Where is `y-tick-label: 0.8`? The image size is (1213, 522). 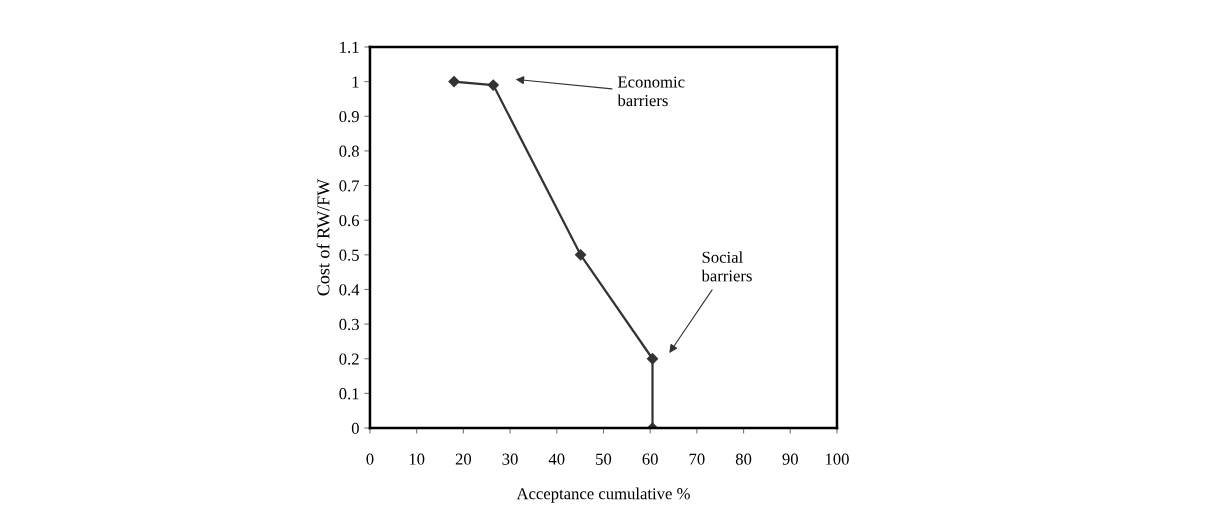
y-tick-label: 0.8 is located at coordinates (349, 151).